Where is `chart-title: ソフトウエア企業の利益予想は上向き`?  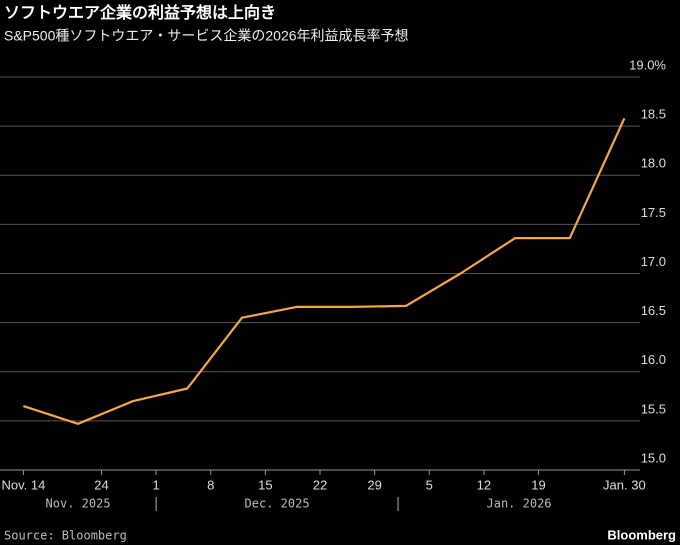
chart-title: ソフトウエア企業の利益予想は上向き is located at coordinates (140, 12).